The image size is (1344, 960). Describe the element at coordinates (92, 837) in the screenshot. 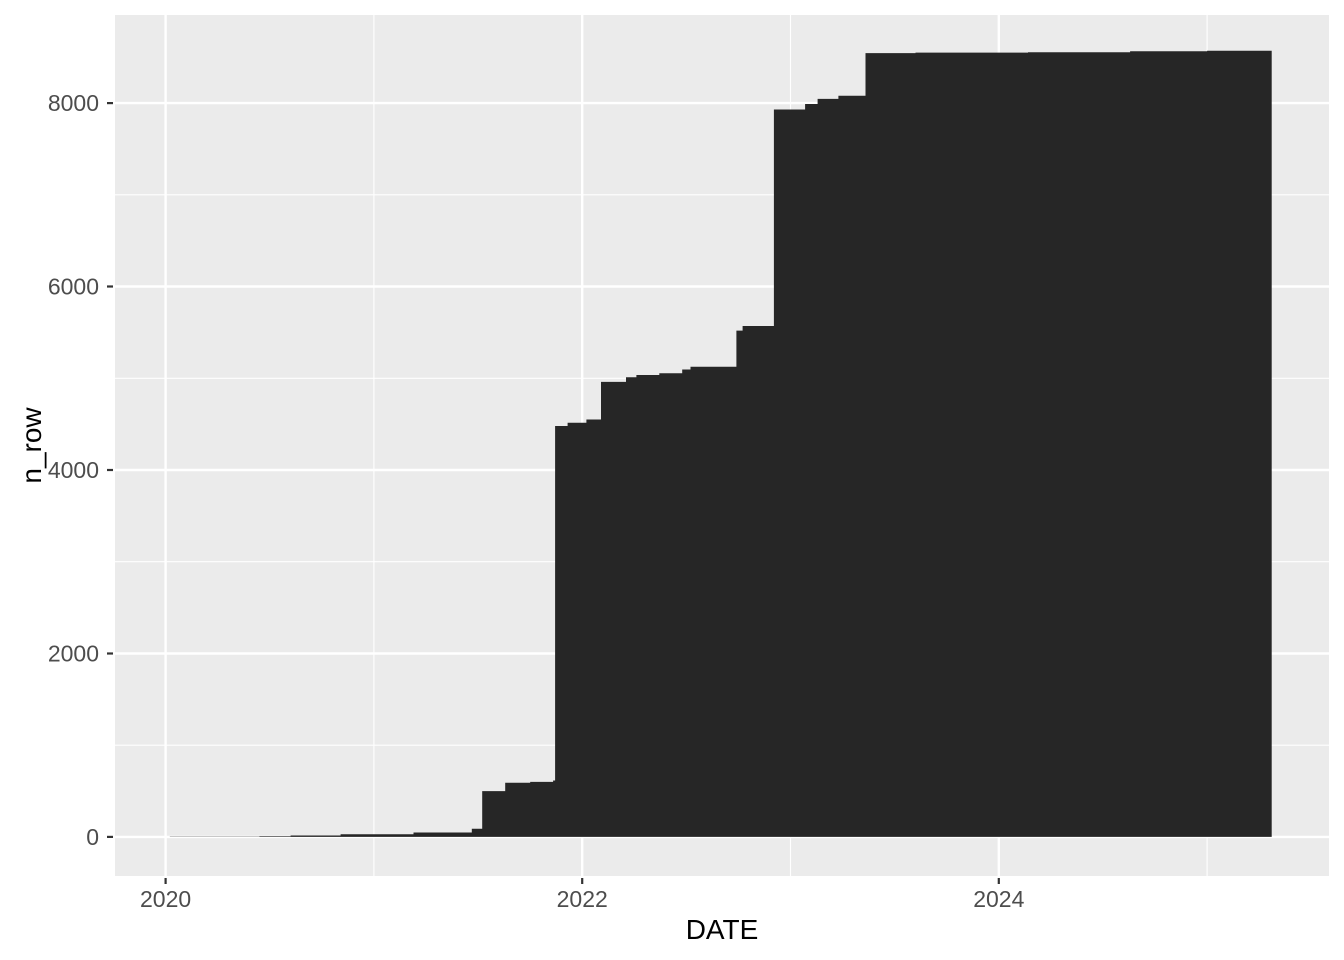

I see `y-tick-label: 0` at that location.